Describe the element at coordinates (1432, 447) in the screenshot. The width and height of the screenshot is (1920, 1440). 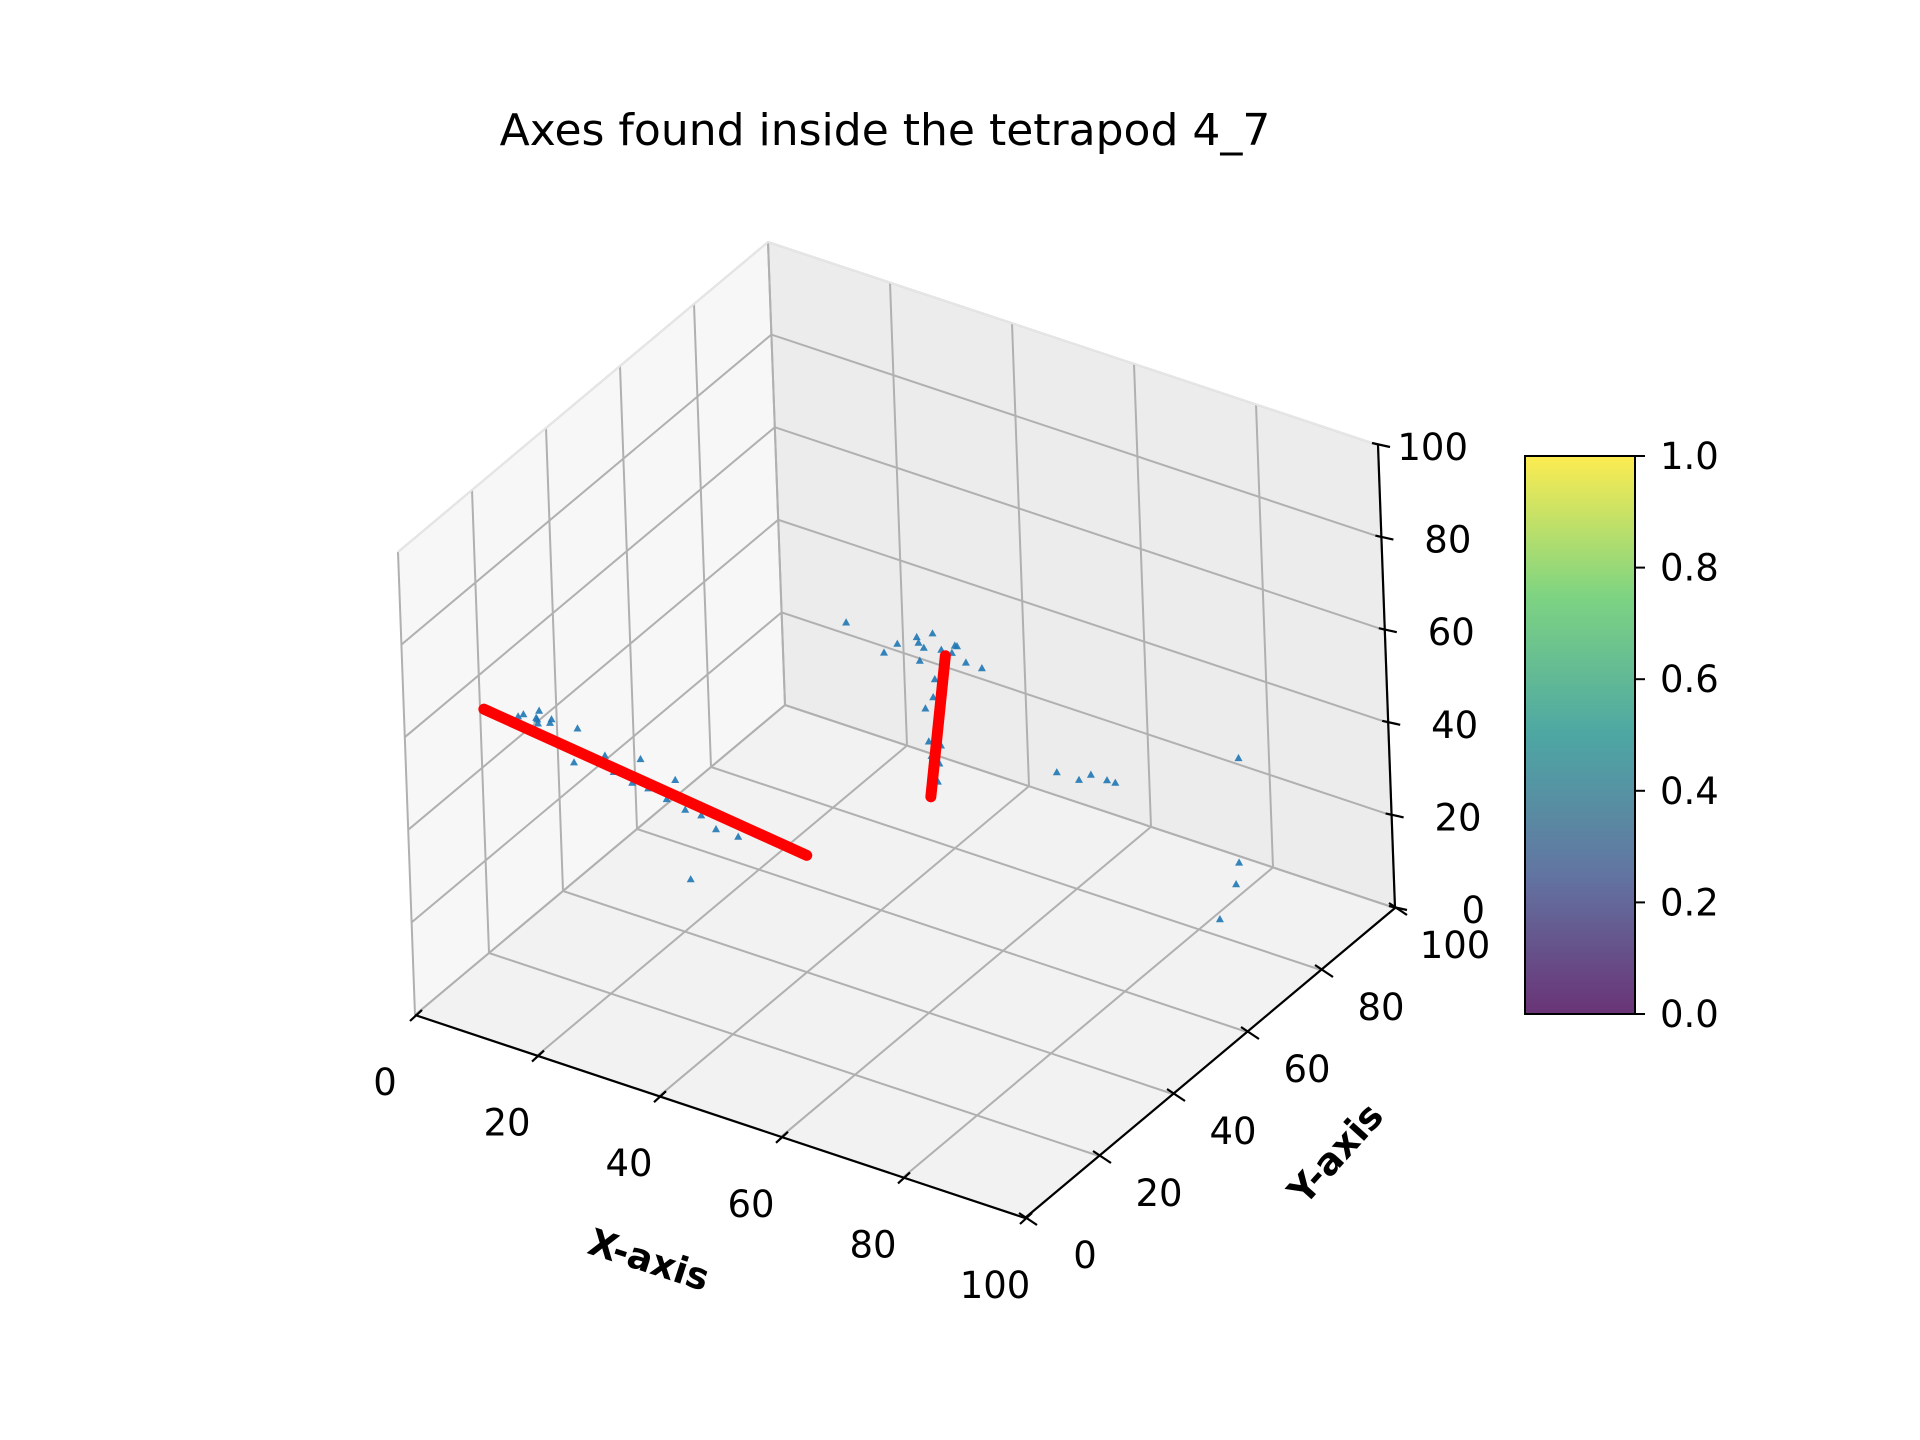
I see `z-tick-label: 100` at that location.